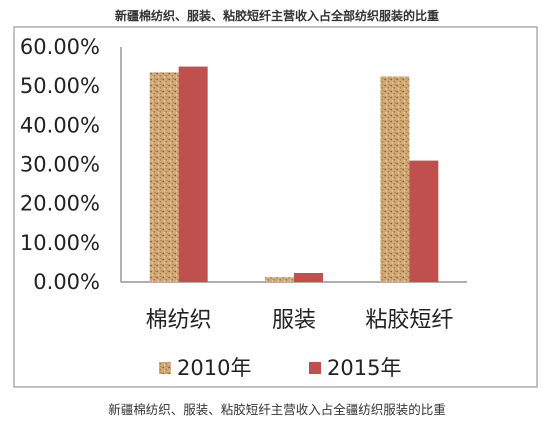  I want to click on category-label: 粘胶短纤, so click(409, 320).